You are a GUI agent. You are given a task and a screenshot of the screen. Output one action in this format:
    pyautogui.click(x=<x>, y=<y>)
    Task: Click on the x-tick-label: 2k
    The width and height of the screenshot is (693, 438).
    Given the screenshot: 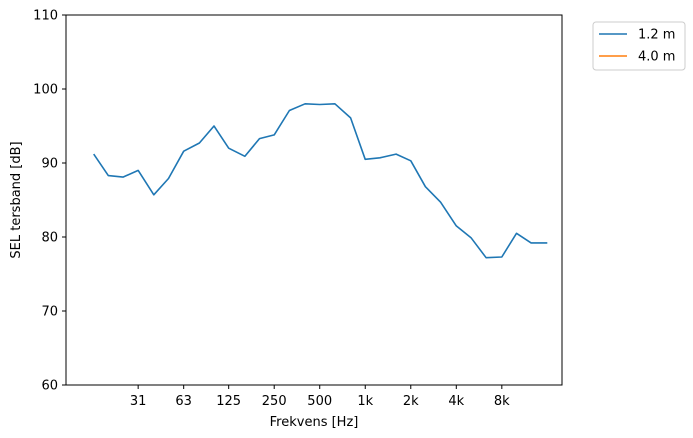 What is the action you would take?
    pyautogui.click(x=411, y=401)
    